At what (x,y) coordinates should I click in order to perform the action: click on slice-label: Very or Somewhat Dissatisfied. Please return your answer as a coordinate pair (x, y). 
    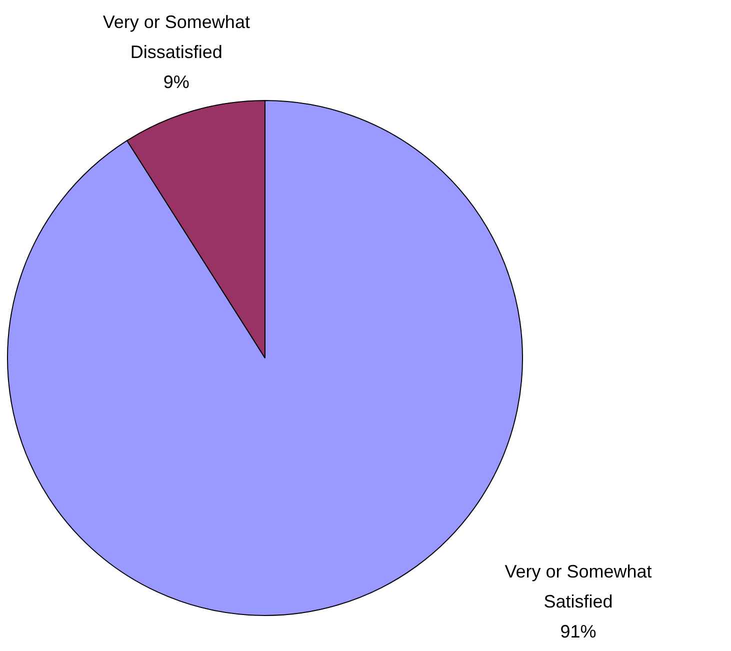
    Looking at the image, I should click on (176, 37).